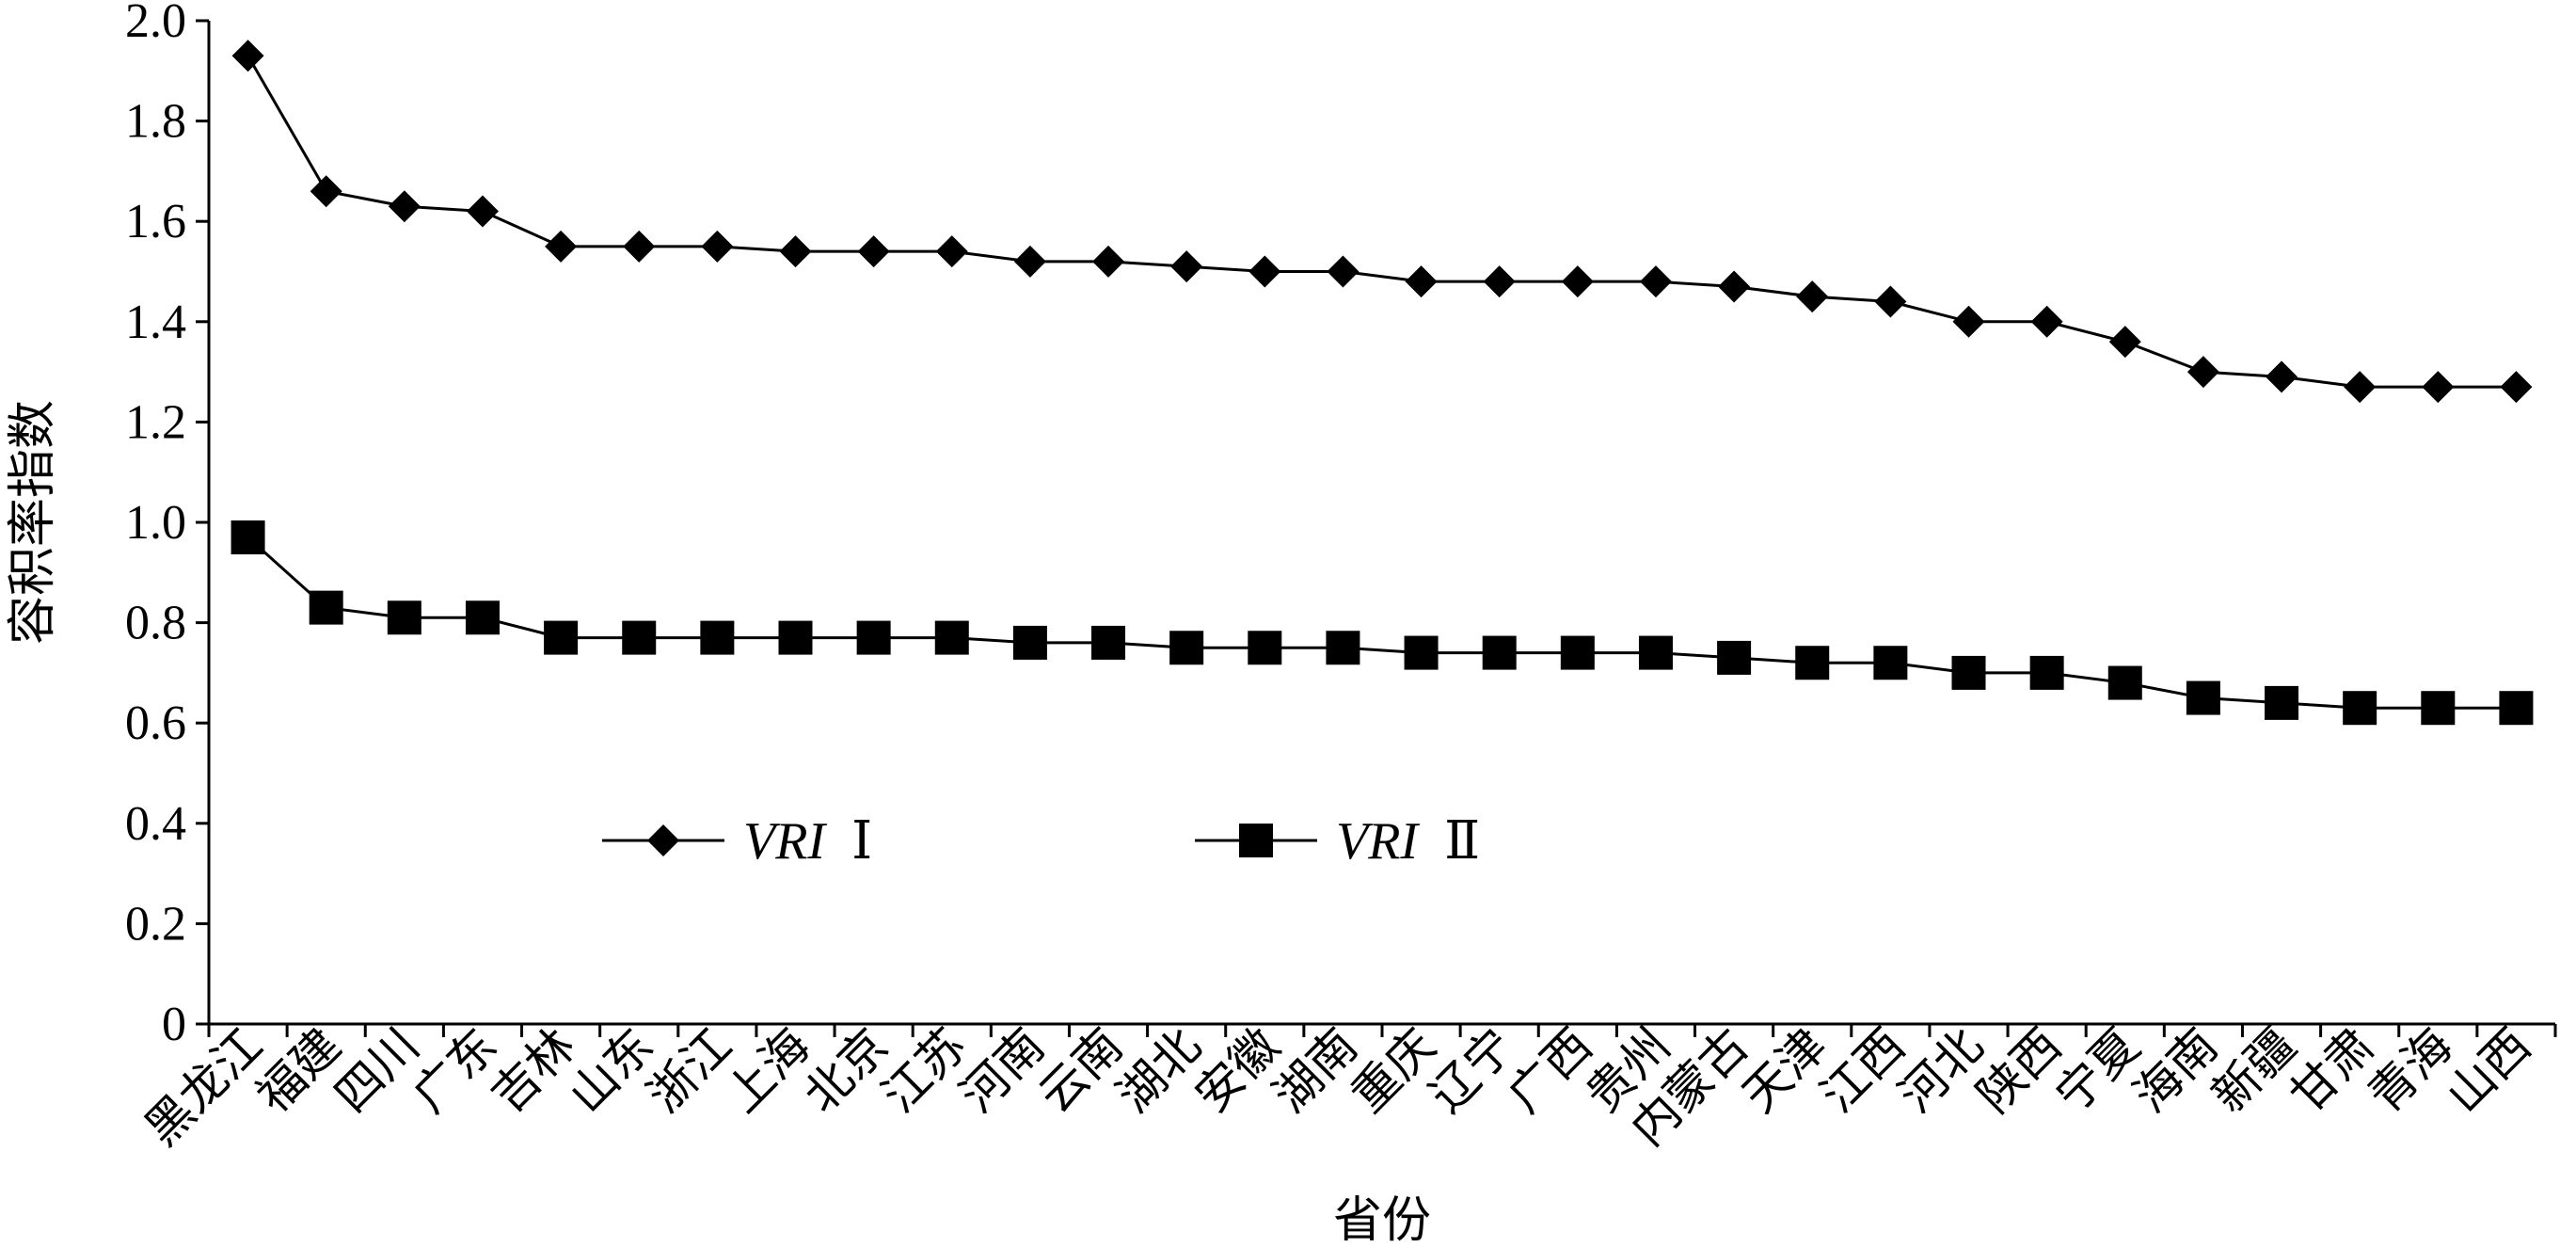 The width and height of the screenshot is (2576, 1248). I want to click on x-category-label: 辽宁, so click(1471, 1070).